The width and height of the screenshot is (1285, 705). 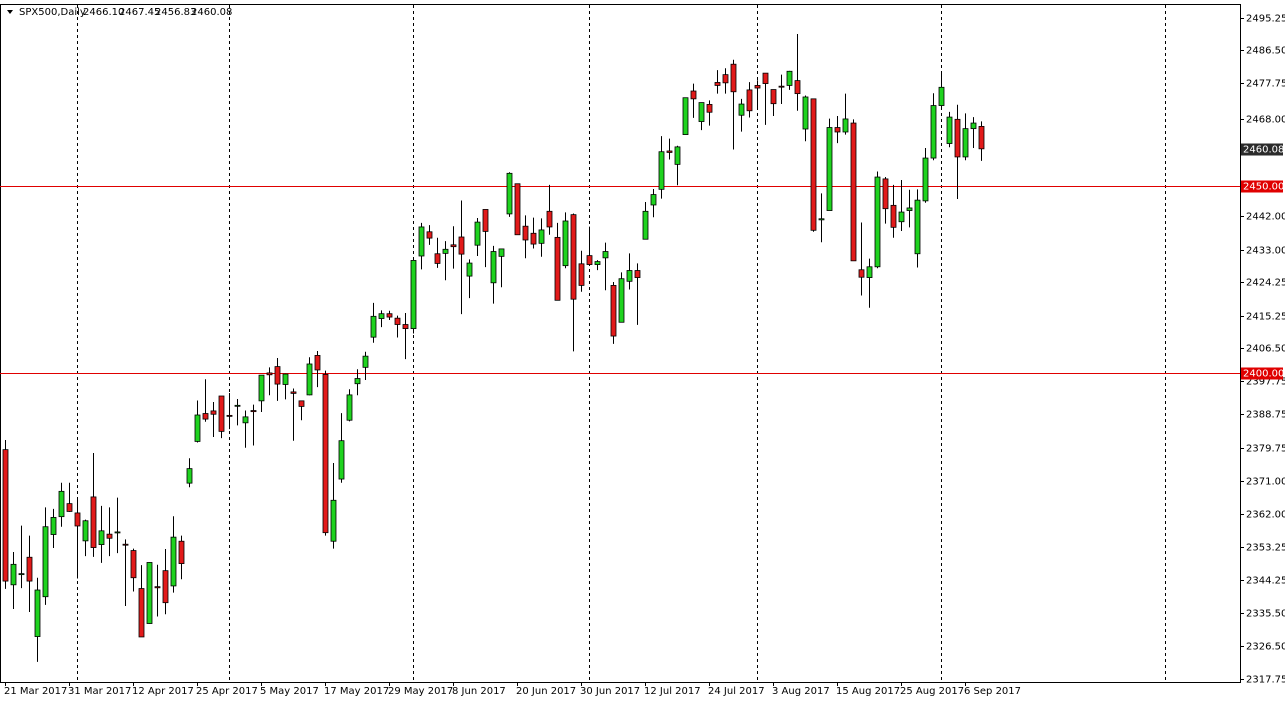 I want to click on x-tick-label: 25 Apr 2017, so click(x=227, y=691).